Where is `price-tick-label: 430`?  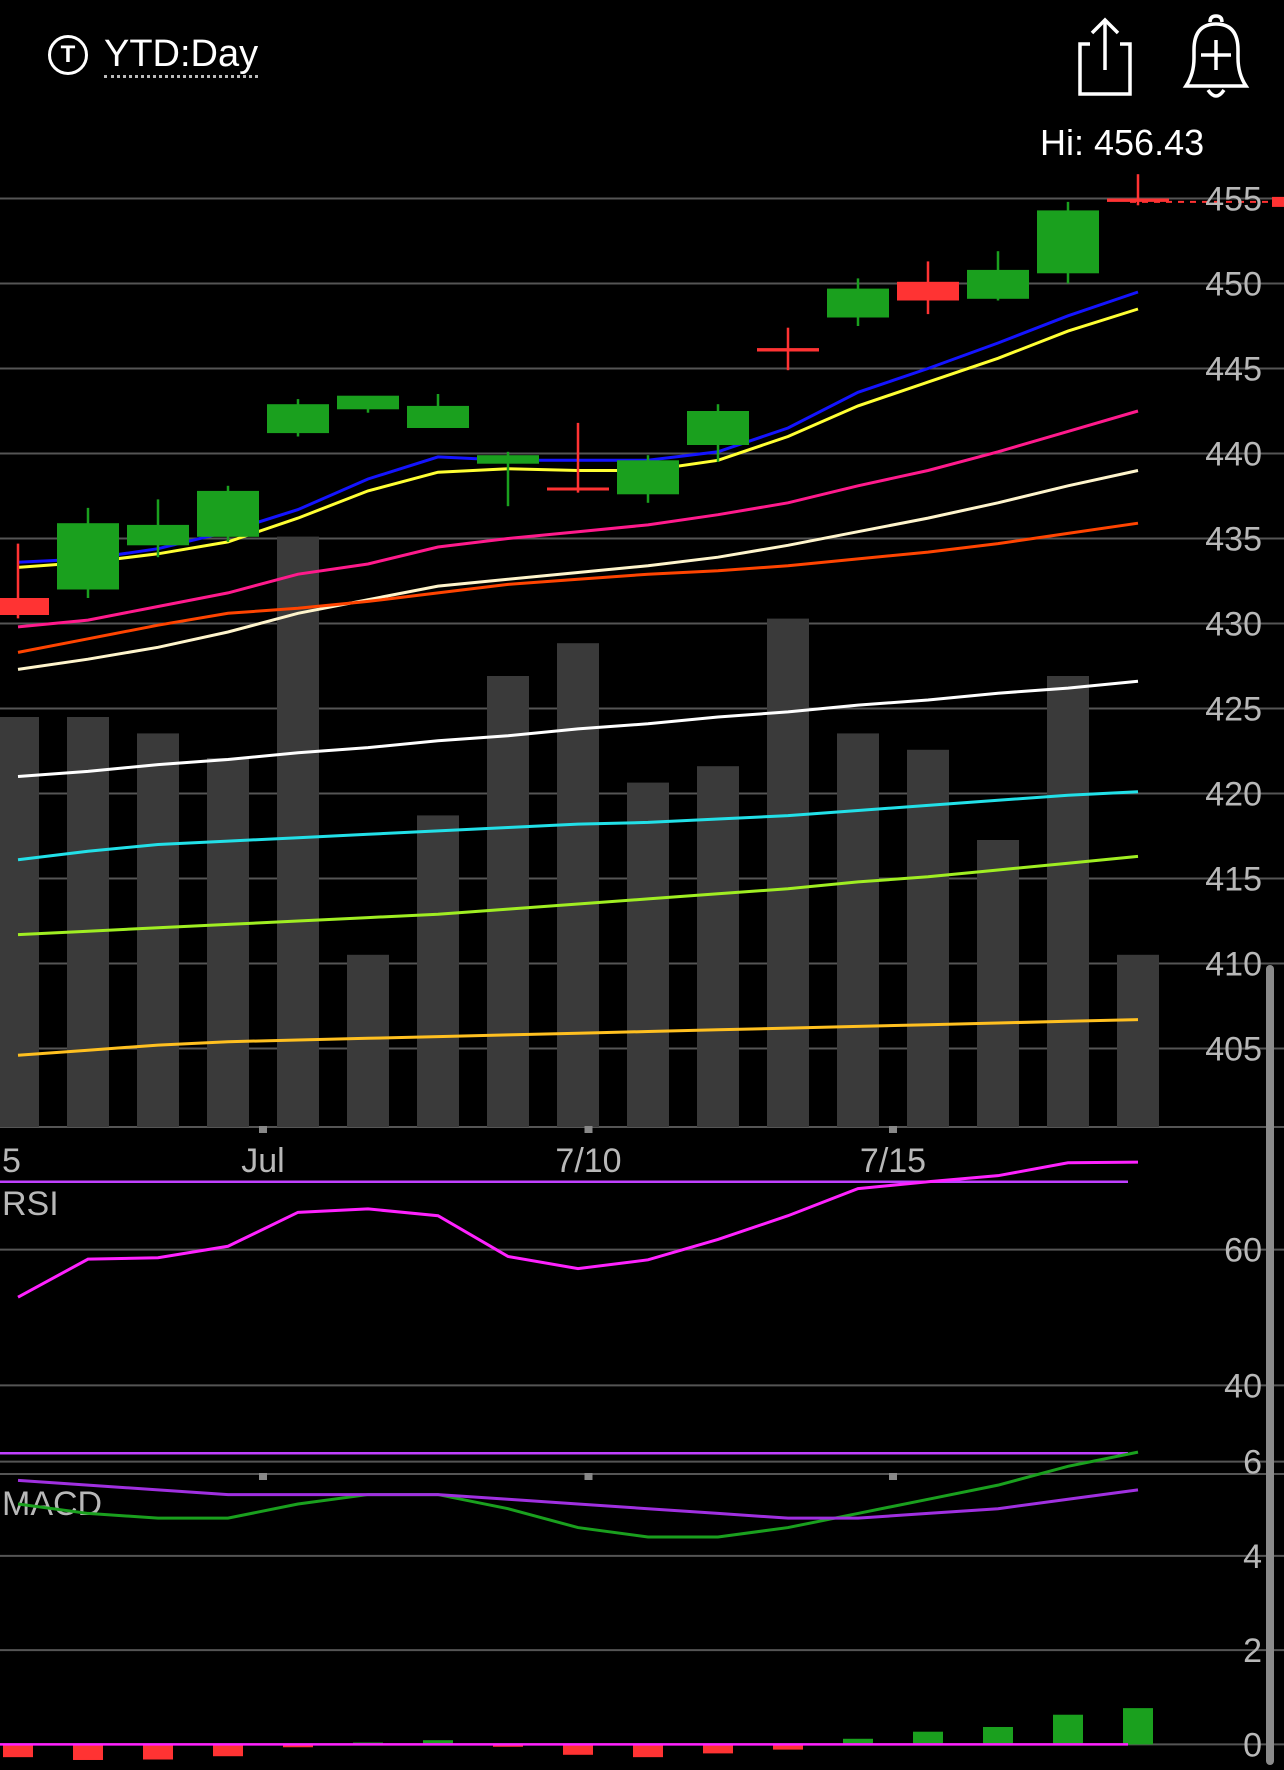 price-tick-label: 430 is located at coordinates (1233, 625).